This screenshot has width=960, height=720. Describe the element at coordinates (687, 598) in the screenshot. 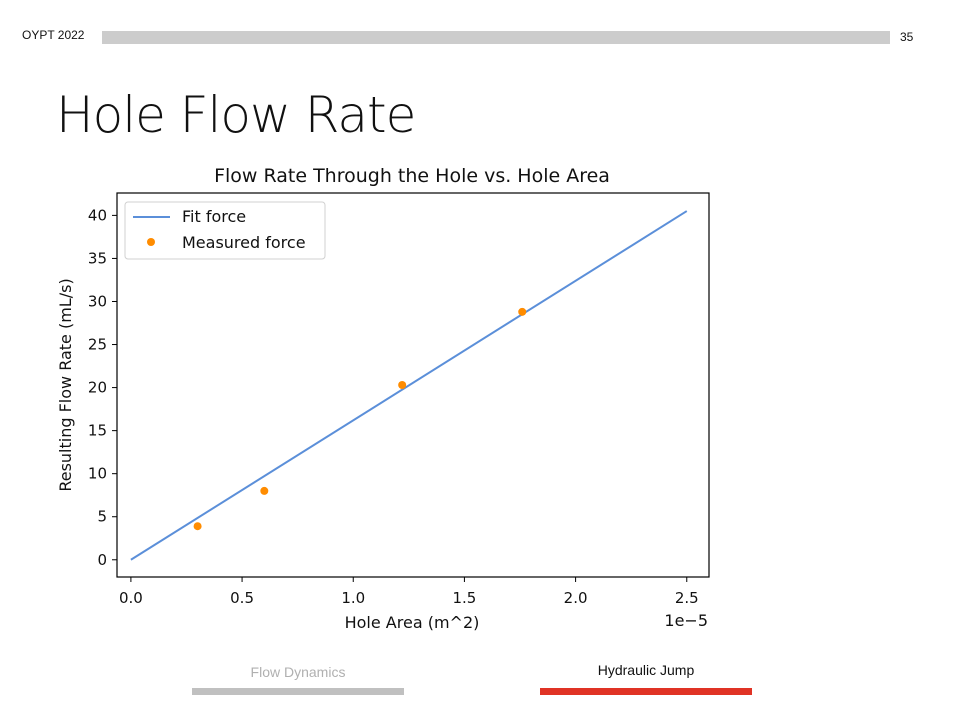

I see `x-tick-label: 2.5` at that location.